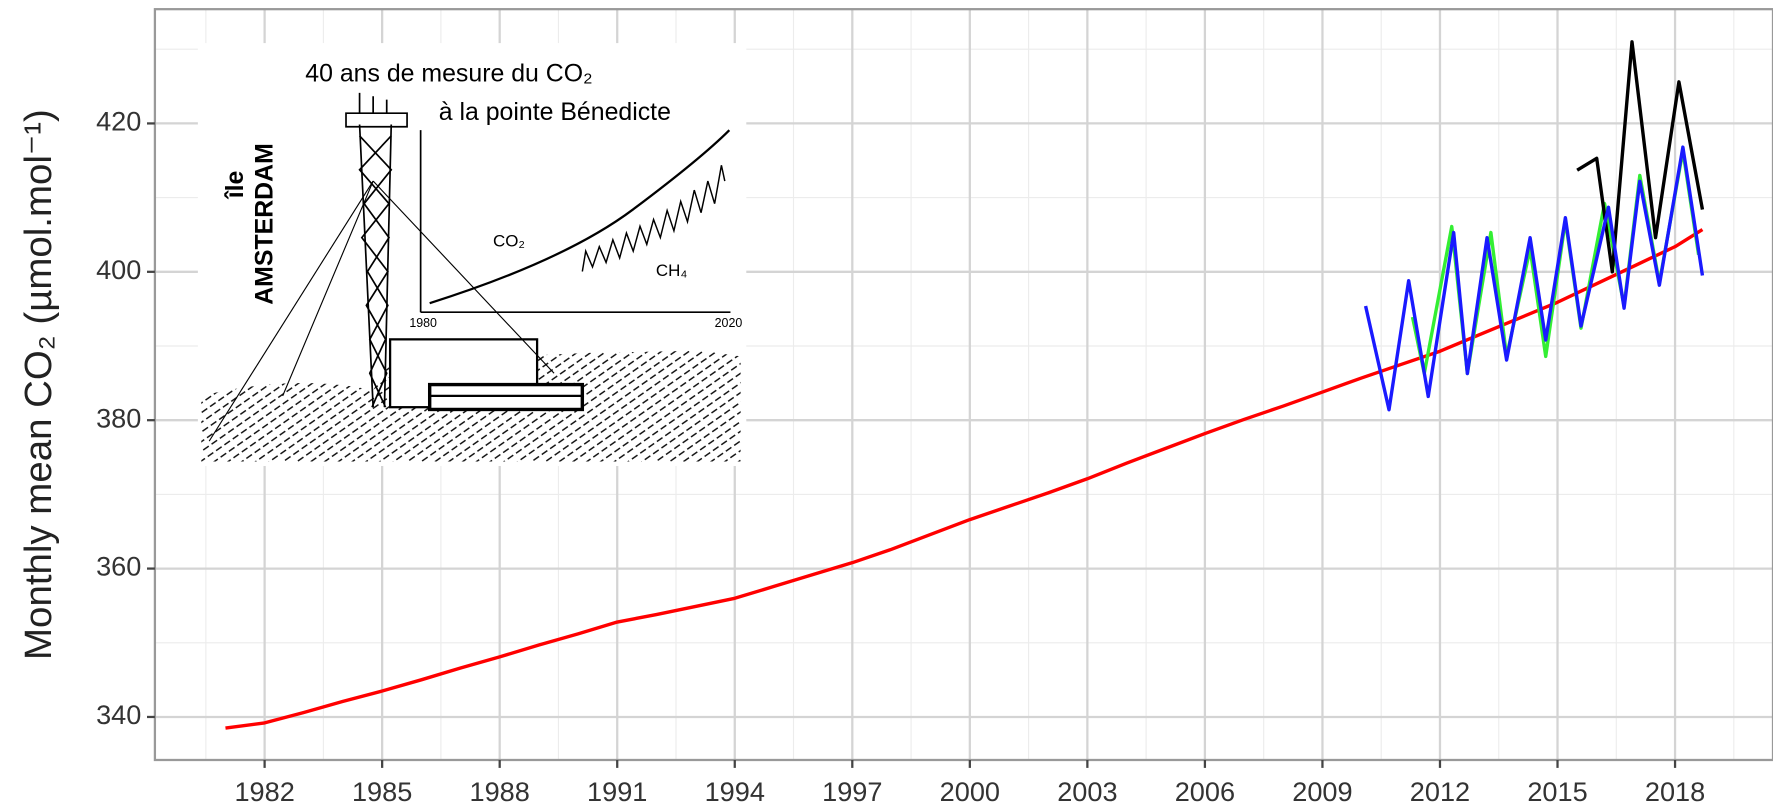 The height and width of the screenshot is (811, 1773). I want to click on y-tick-label: 360, so click(118, 566).